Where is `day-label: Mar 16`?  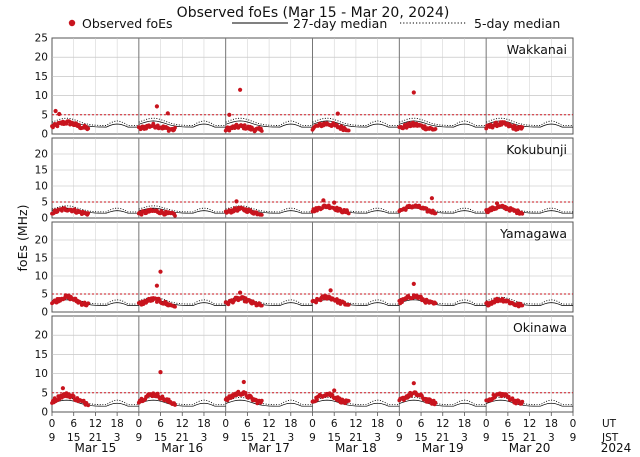 day-label: Mar 16 is located at coordinates (182, 448).